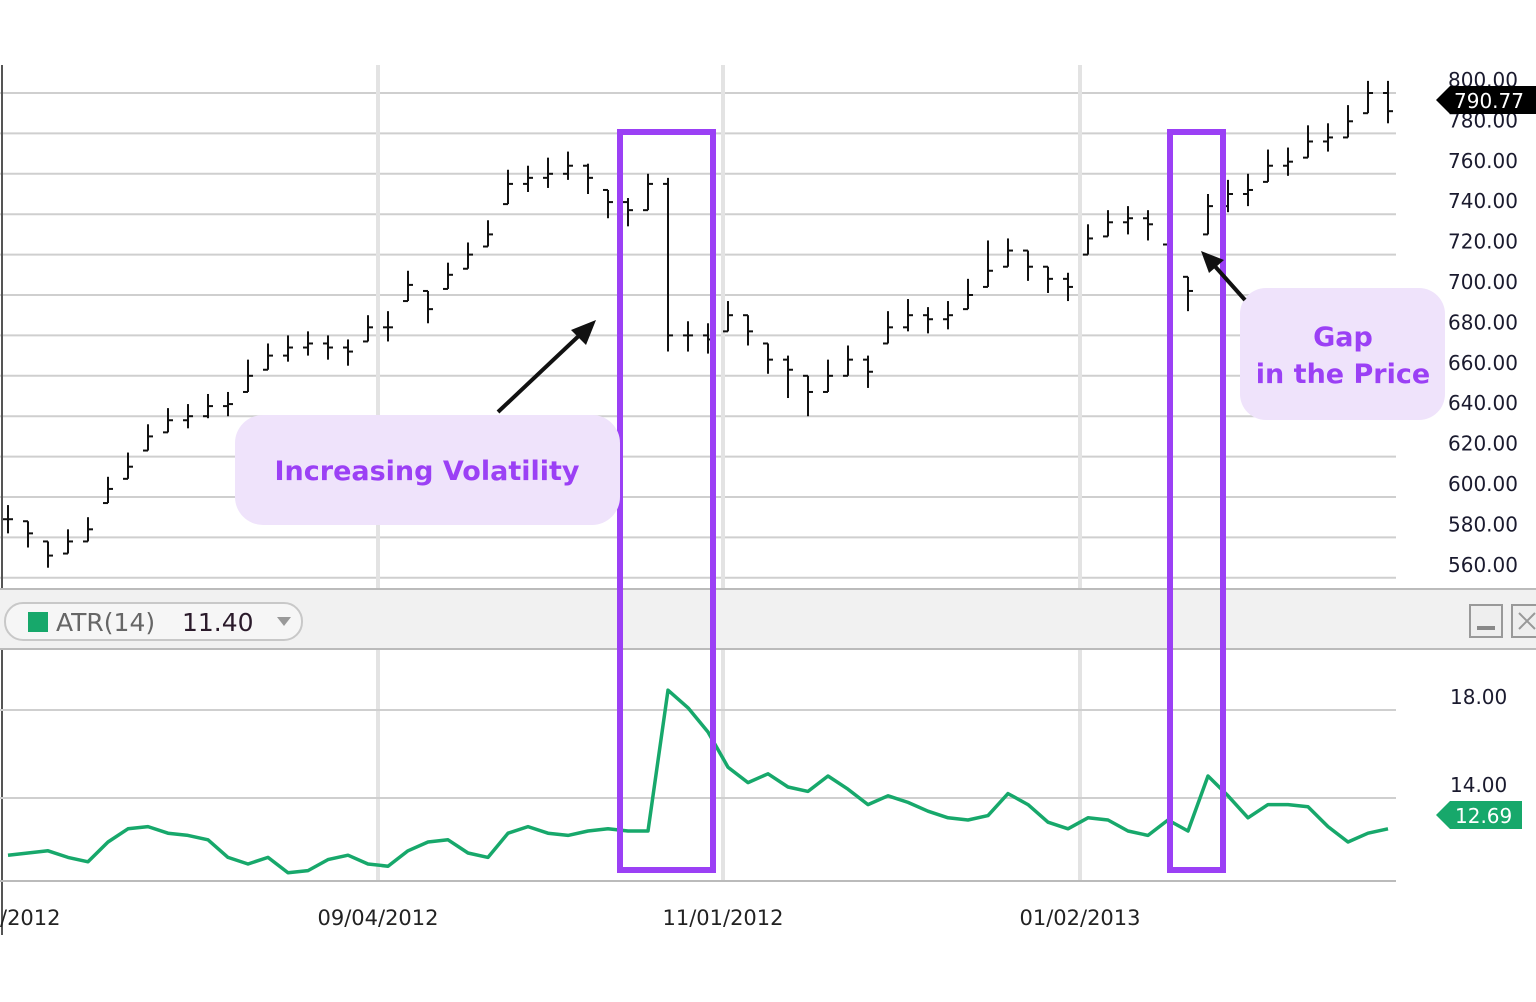 This screenshot has width=1536, height=1002. What do you see at coordinates (1483, 242) in the screenshot?
I see `price-tick-label: 720.00` at bounding box center [1483, 242].